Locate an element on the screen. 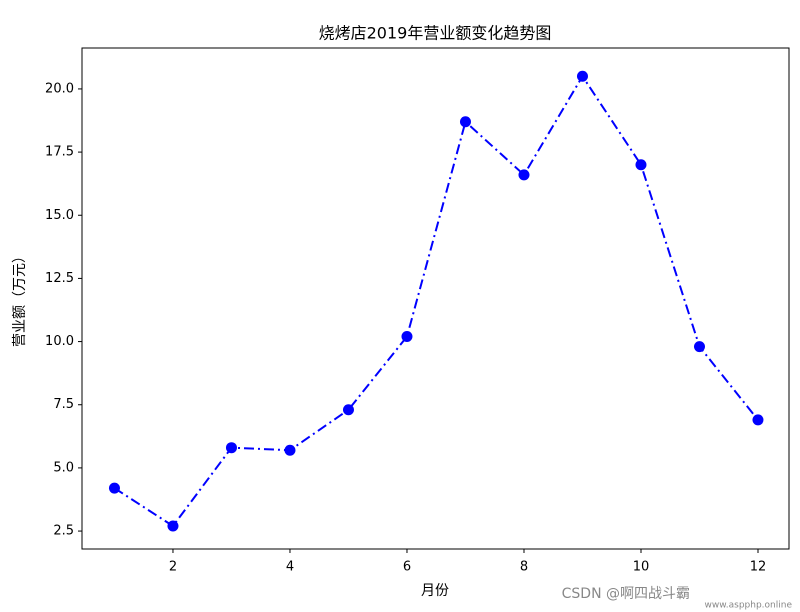 This screenshot has height=612, width=800. x-tick-label: 10 is located at coordinates (641, 567).